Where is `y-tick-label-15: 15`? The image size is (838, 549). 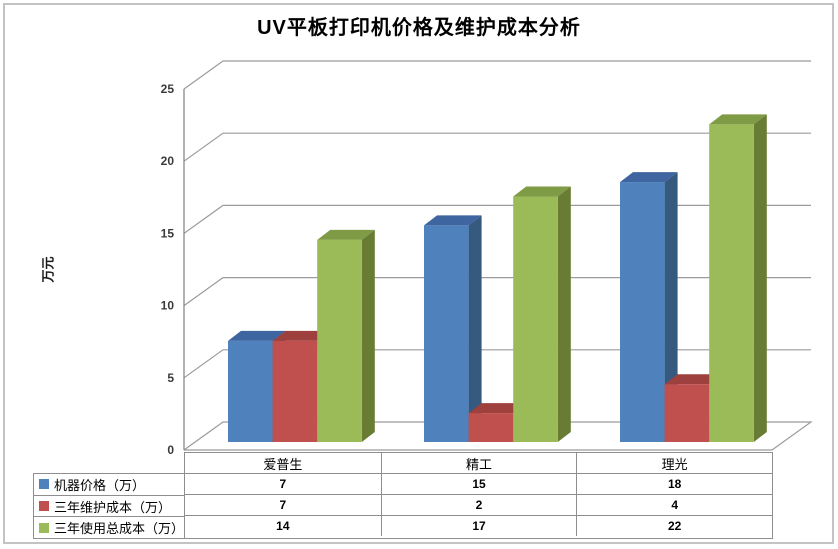
y-tick-label-15: 15 is located at coordinates (168, 233).